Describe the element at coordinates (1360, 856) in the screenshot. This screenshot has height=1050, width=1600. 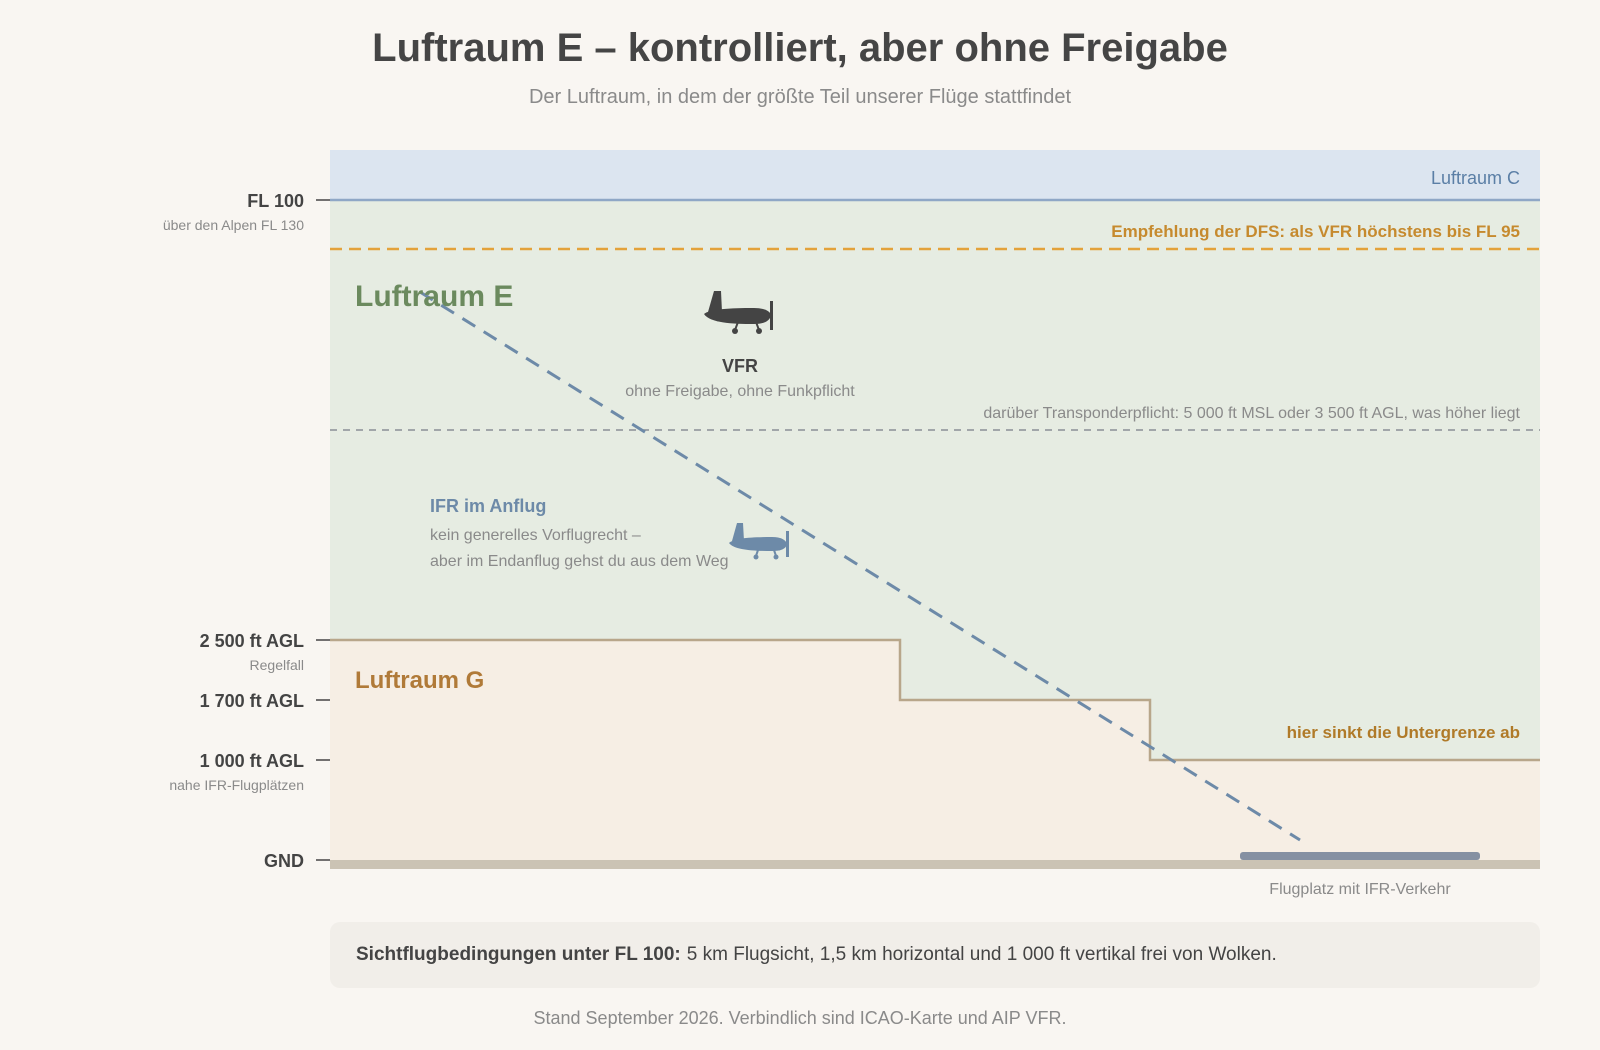
I see `runway` at that location.